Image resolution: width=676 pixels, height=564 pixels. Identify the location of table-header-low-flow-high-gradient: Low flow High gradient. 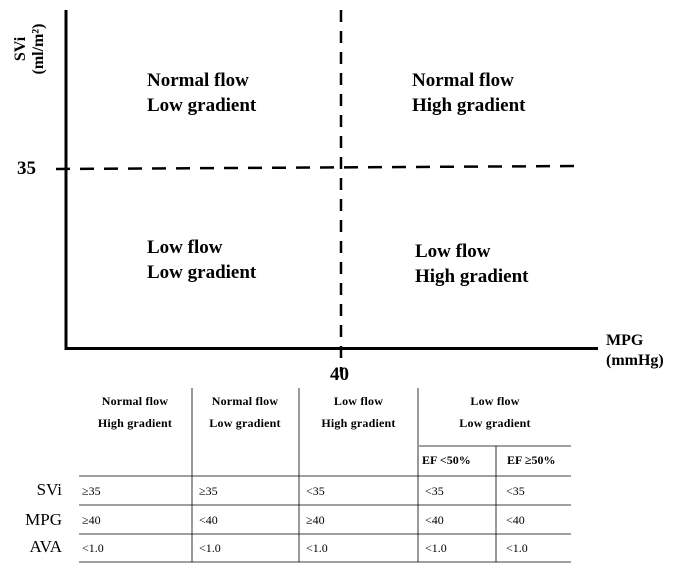
(358, 412).